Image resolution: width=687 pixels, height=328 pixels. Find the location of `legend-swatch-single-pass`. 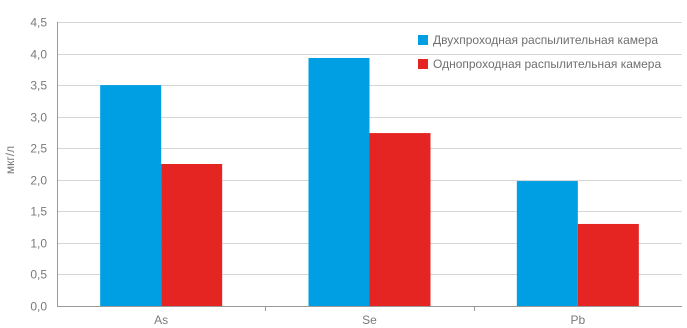

legend-swatch-single-pass is located at coordinates (423, 64).